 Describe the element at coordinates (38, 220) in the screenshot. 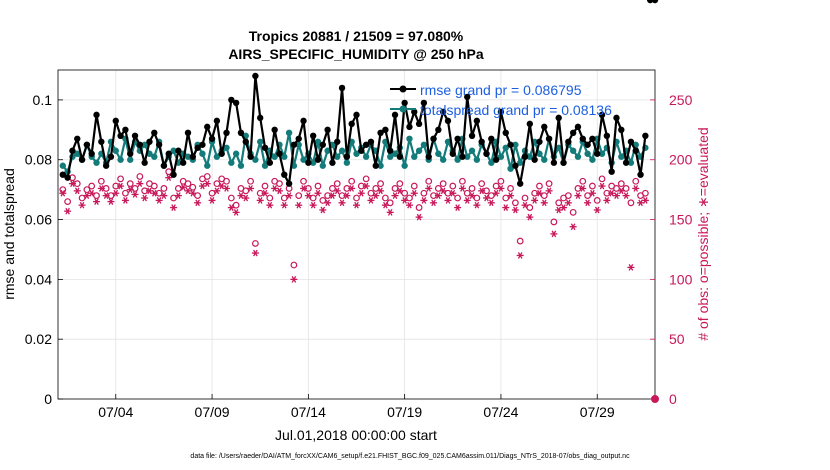

I see `y-left-tick-label: 0.06` at that location.